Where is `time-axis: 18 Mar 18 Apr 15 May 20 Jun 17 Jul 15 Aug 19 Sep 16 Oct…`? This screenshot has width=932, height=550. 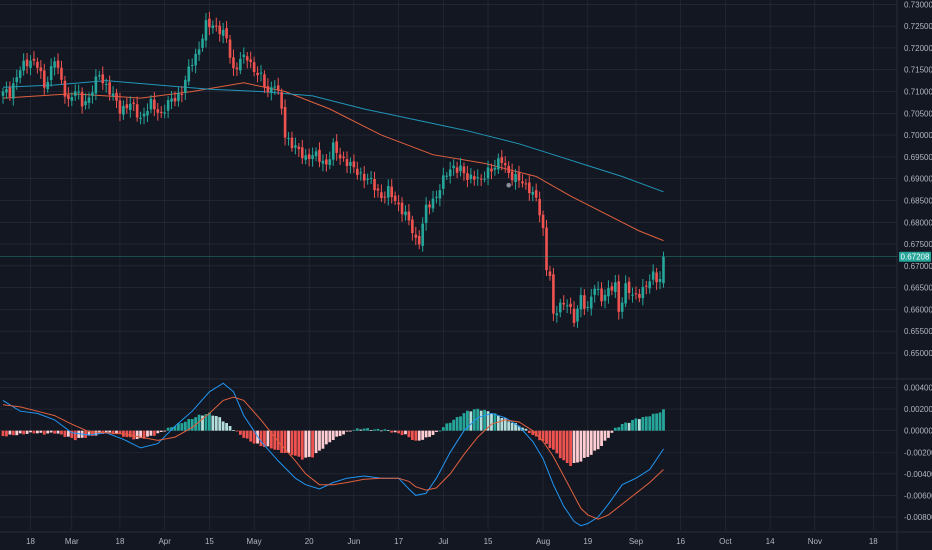
time-axis: 18 Mar 18 Apr 15 May 20 Jun 17 Jul 15 Aug 19 Sep 16 Oct… is located at coordinates (452, 541).